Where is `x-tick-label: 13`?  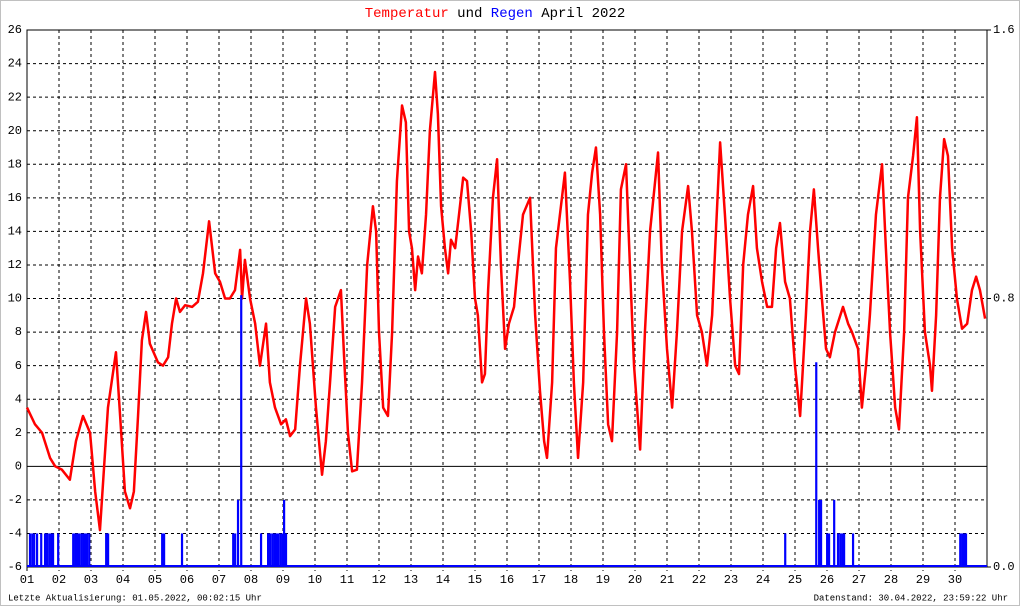
x-tick-label: 13 is located at coordinates (411, 580).